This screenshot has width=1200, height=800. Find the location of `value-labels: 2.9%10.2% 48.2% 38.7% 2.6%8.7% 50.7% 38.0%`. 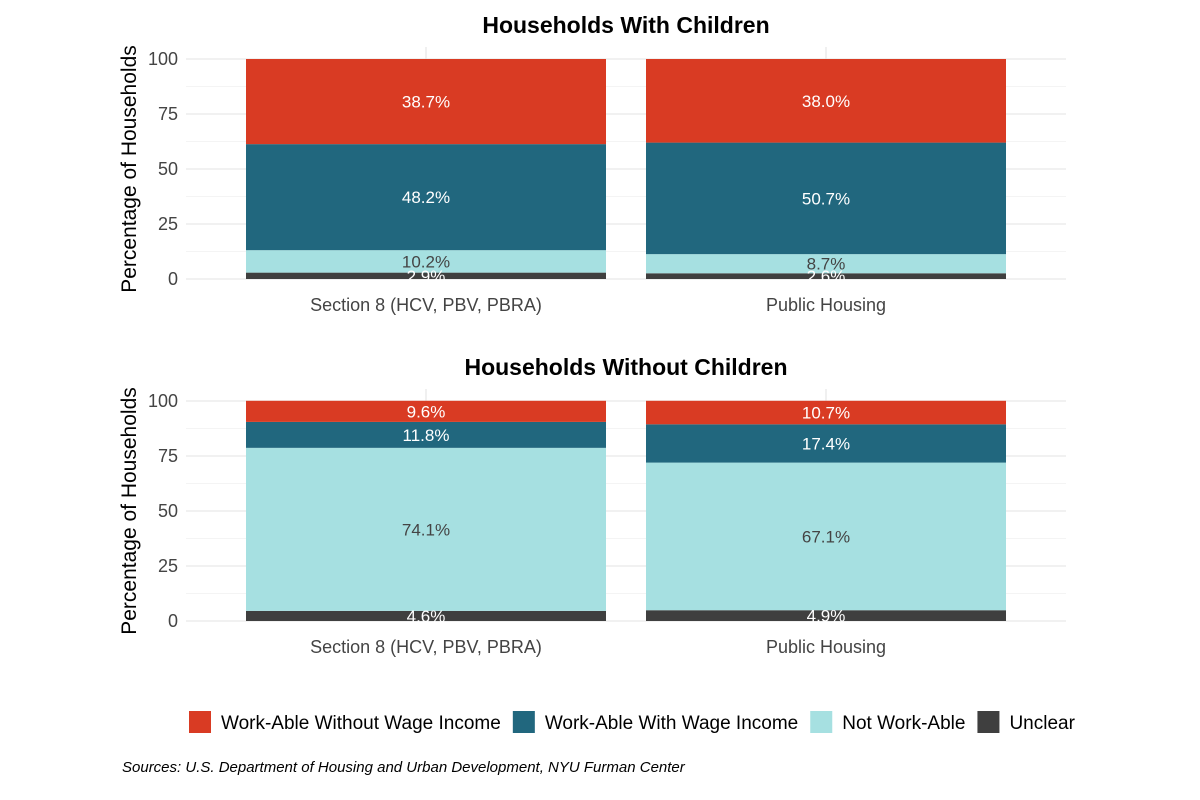

value-labels: 2.9%10.2% 48.2% 38.7% 2.6%8.7% 50.7% 38.0% is located at coordinates (626, 189).